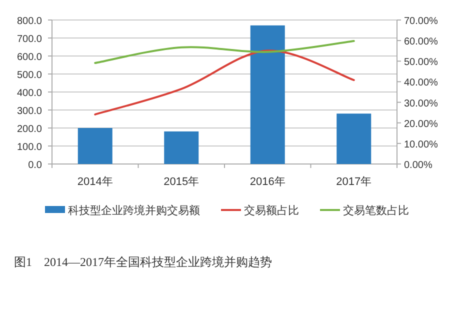  I want to click on y-tick-label: 200.0, so click(29, 129).